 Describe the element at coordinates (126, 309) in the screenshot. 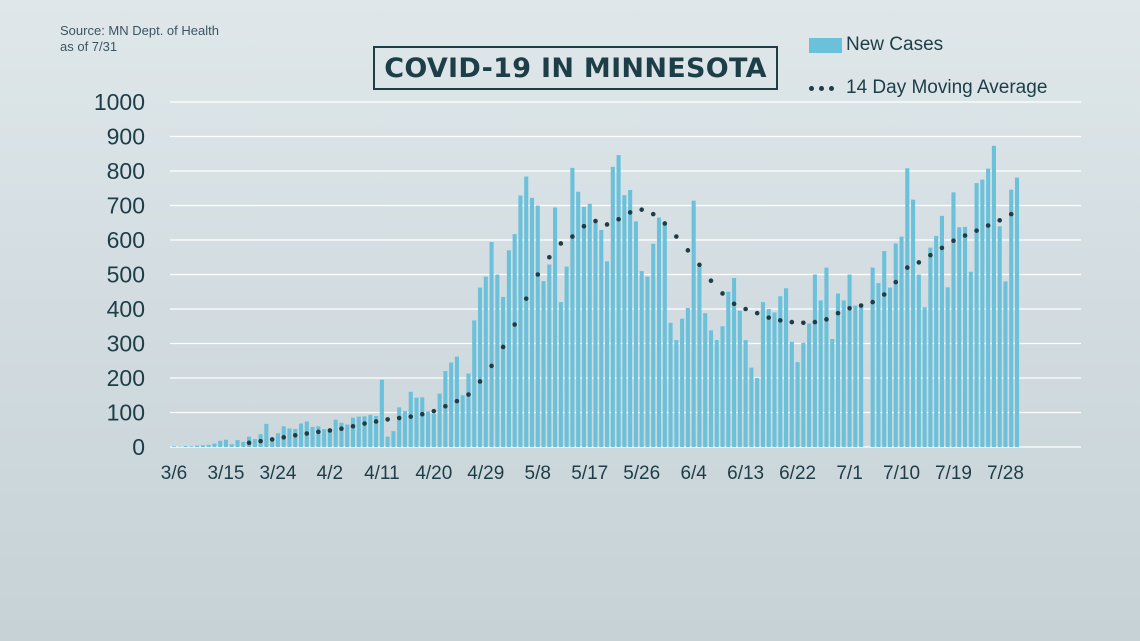

I see `y-tick-label: 400` at that location.